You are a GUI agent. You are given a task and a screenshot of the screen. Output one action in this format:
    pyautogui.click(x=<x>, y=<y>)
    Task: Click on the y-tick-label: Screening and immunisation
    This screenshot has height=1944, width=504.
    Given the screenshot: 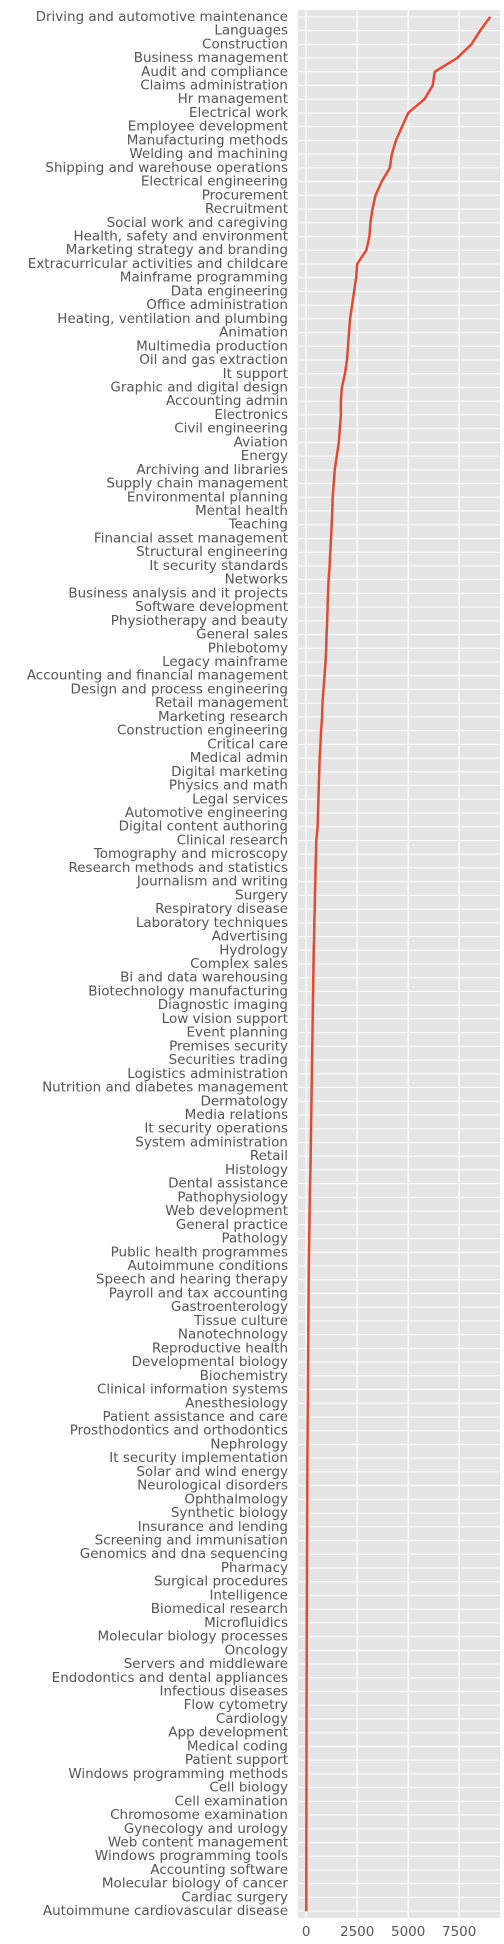 What is the action you would take?
    pyautogui.click(x=191, y=1541)
    